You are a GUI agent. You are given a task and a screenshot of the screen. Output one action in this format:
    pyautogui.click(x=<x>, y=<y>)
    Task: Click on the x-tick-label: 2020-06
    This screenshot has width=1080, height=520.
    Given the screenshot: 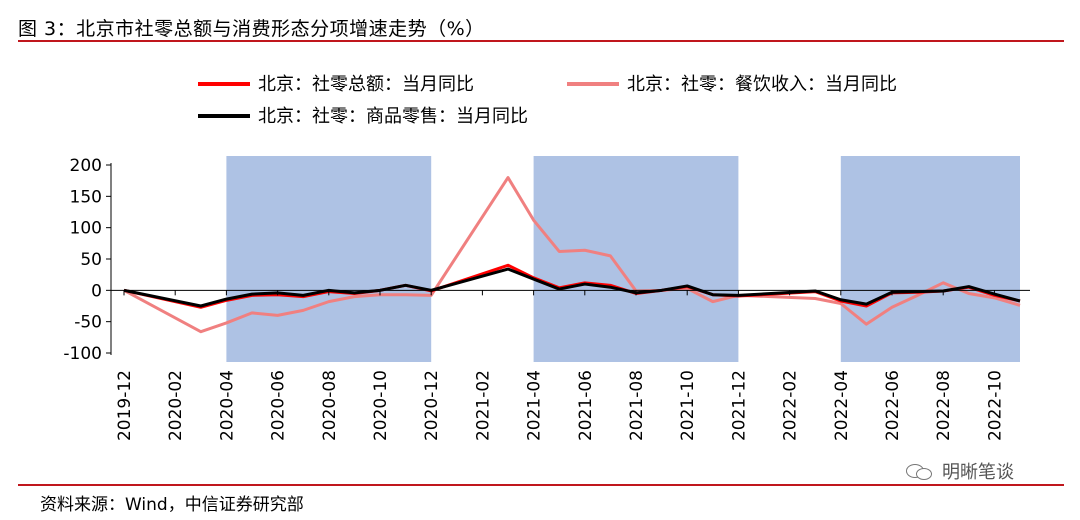 What is the action you would take?
    pyautogui.click(x=279, y=405)
    